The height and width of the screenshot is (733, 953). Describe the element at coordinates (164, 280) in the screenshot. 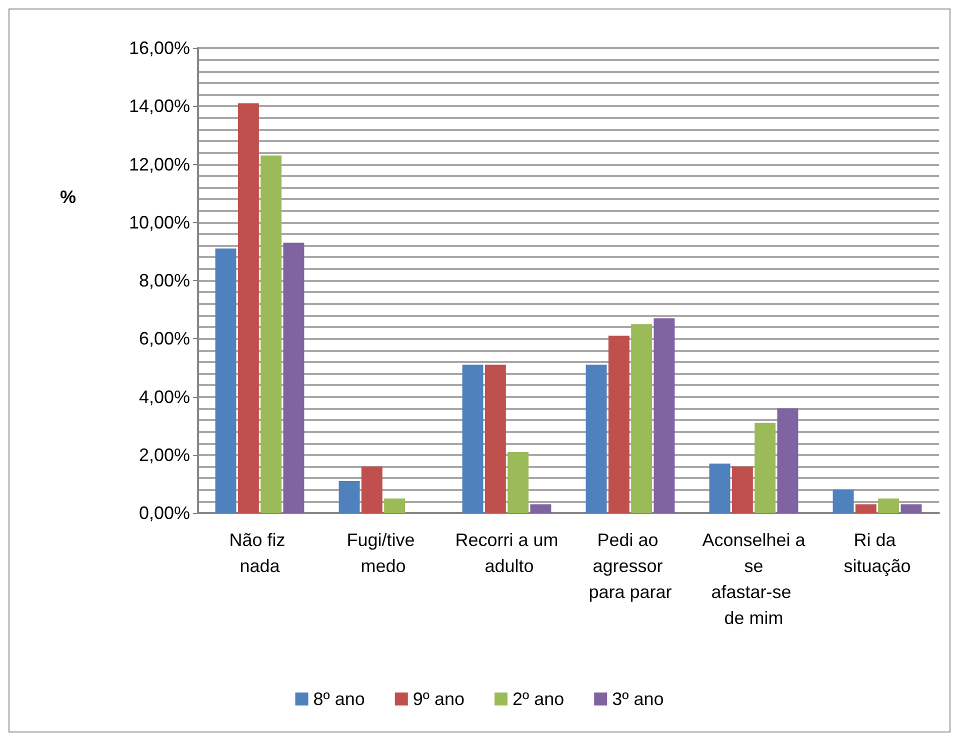

I see `y-tick-label: 8,00%` at that location.